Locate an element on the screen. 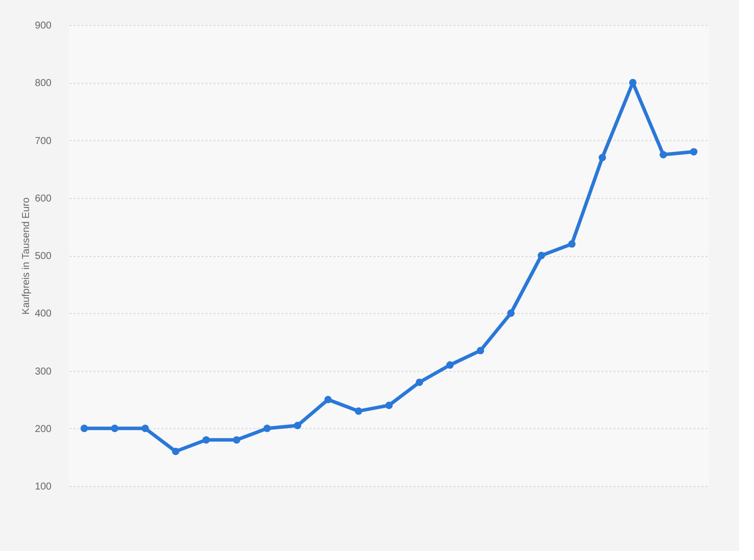 This screenshot has height=560, width=754. y-tick-label: 800 is located at coordinates (43, 84).